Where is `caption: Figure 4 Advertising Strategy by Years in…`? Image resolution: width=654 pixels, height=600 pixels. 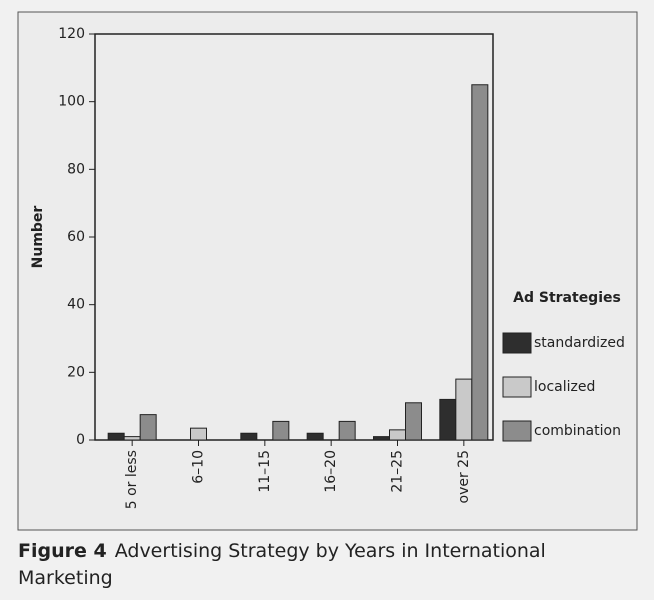
caption: Figure 4 Advertising Strategy by Years in… is located at coordinates (318, 565).